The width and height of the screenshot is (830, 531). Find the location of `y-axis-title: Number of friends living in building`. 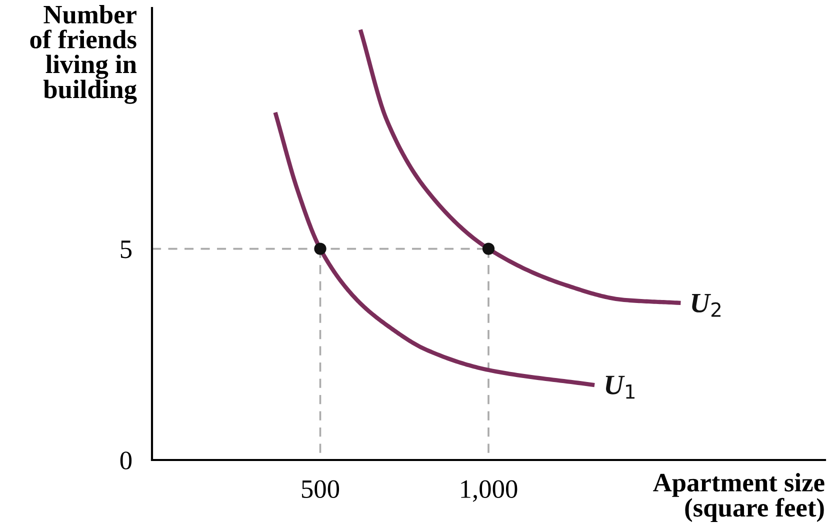

y-axis-title: Number of friends living in building is located at coordinates (83, 54).